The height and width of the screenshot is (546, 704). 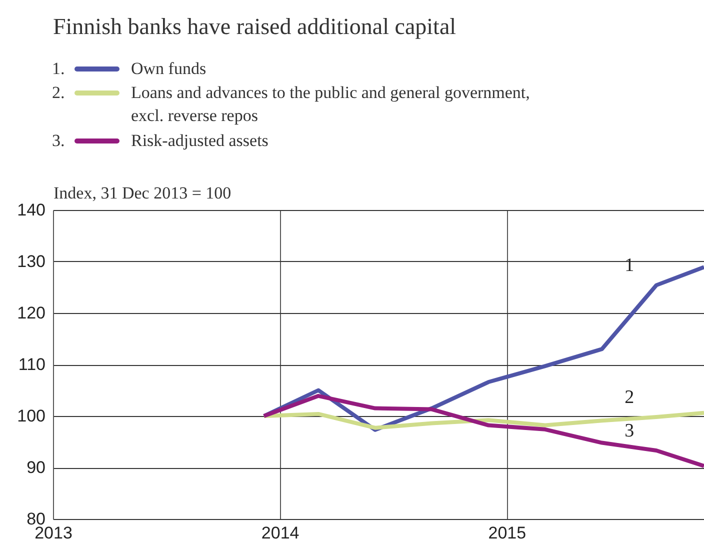 I want to click on y-tick-label: 140, so click(x=31, y=210).